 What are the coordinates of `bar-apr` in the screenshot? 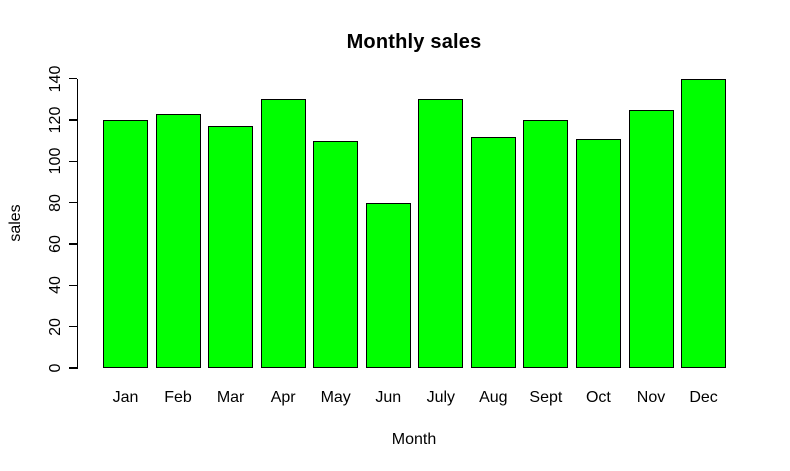 It's located at (283, 233).